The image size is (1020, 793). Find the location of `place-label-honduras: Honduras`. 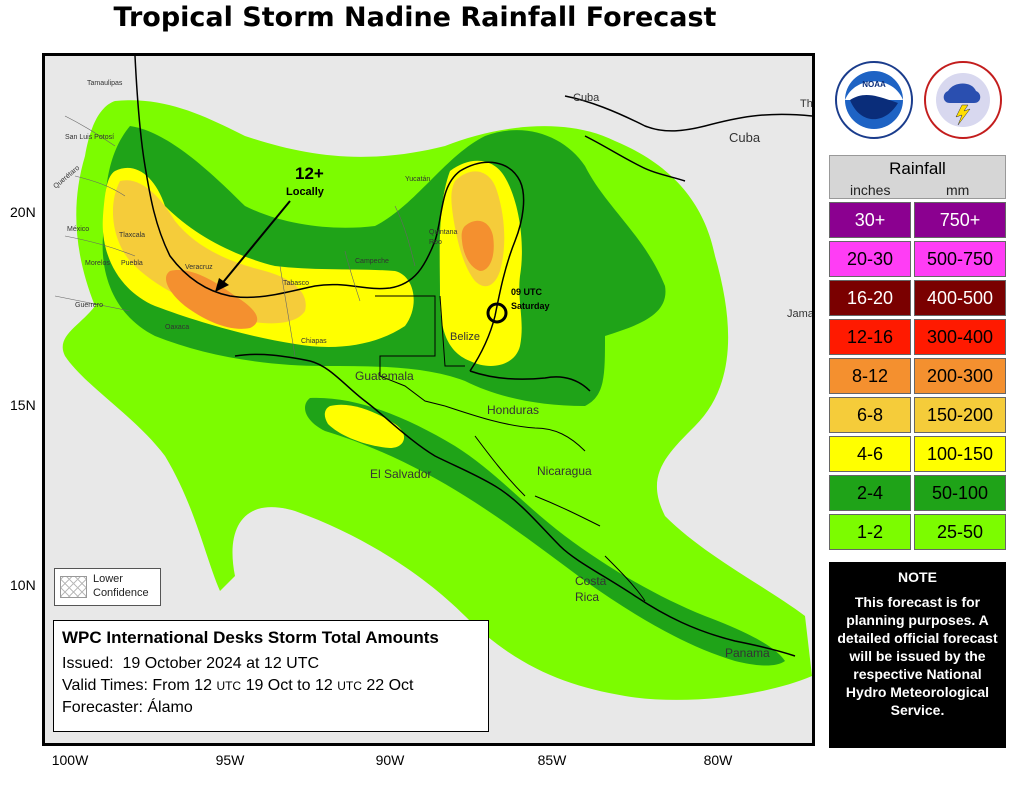

place-label-honduras: Honduras is located at coordinates (513, 410).